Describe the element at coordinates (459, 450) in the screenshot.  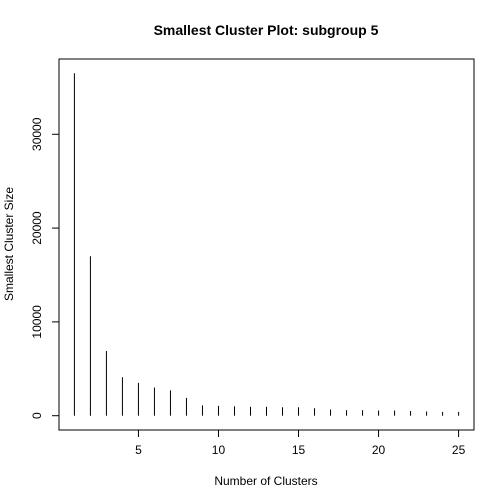
I see `x-tick-label: 25` at that location.